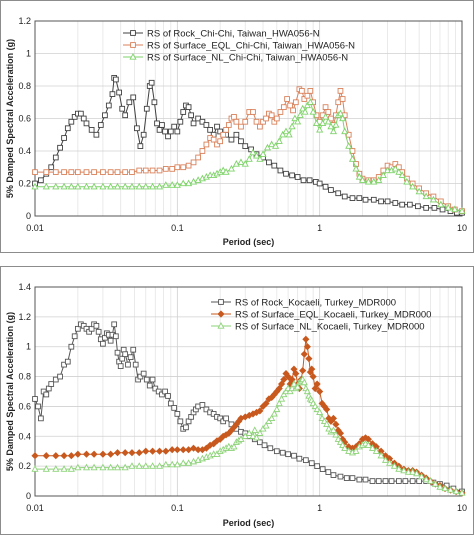 This screenshot has width=474, height=535. What do you see at coordinates (24, 86) in the screenshot?
I see `y-tick-label: 0.8` at bounding box center [24, 86].